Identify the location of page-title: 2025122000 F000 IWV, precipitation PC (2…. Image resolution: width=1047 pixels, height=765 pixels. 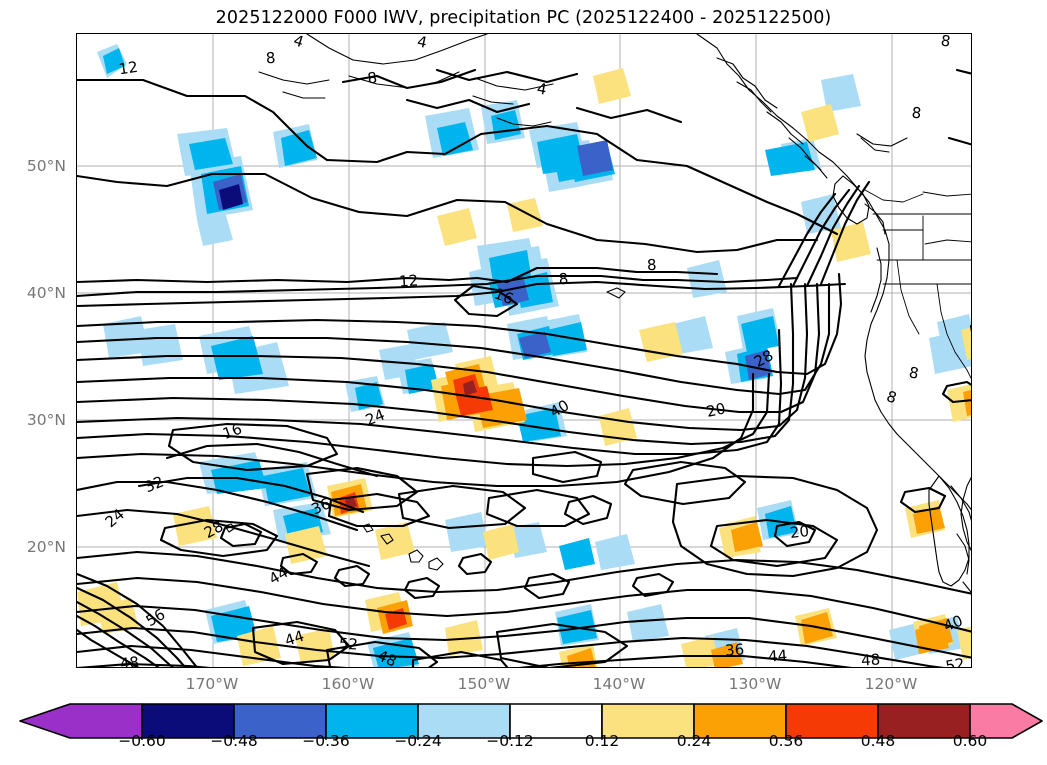
(523, 18).